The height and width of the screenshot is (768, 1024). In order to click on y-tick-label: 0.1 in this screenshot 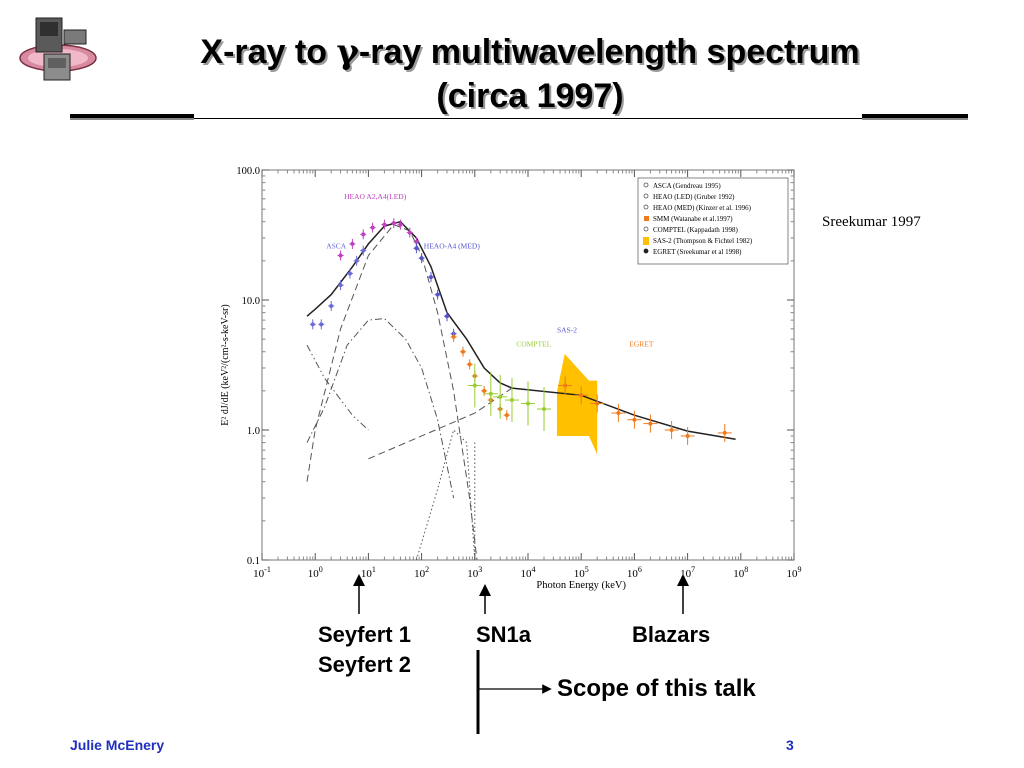, I will do `click(253, 561)`.